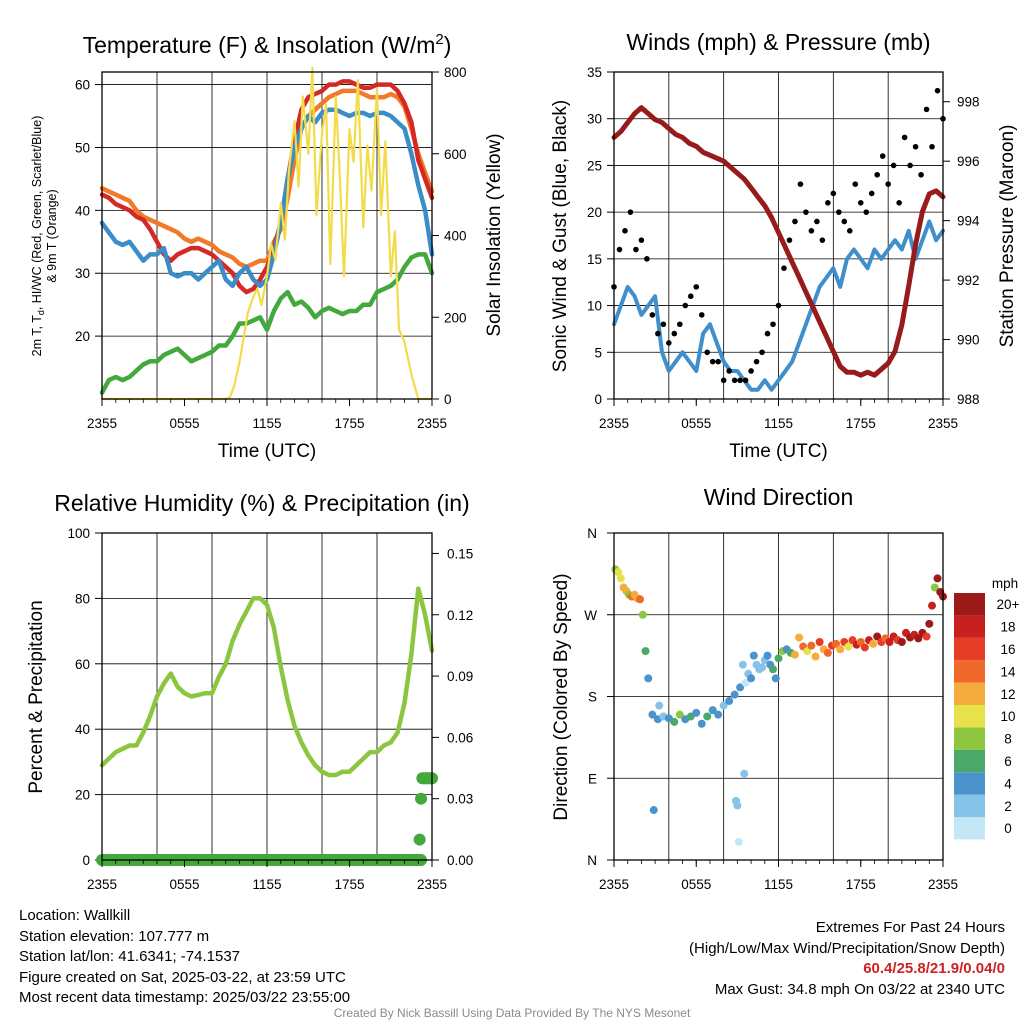 The width and height of the screenshot is (1024, 1024). I want to click on title-sup: 2, so click(439, 39).